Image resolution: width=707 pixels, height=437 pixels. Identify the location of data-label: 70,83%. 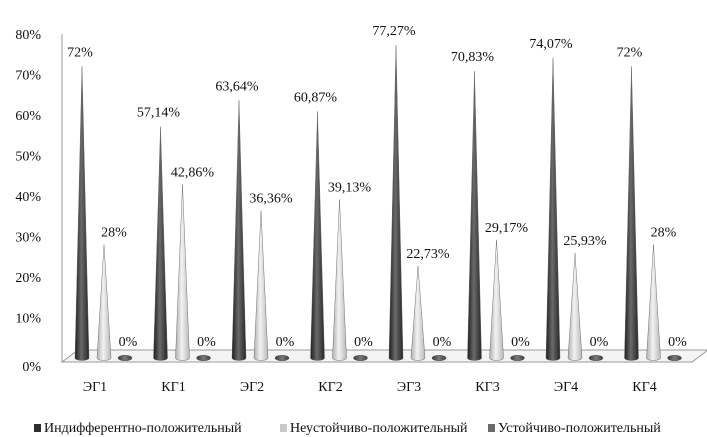
(473, 57).